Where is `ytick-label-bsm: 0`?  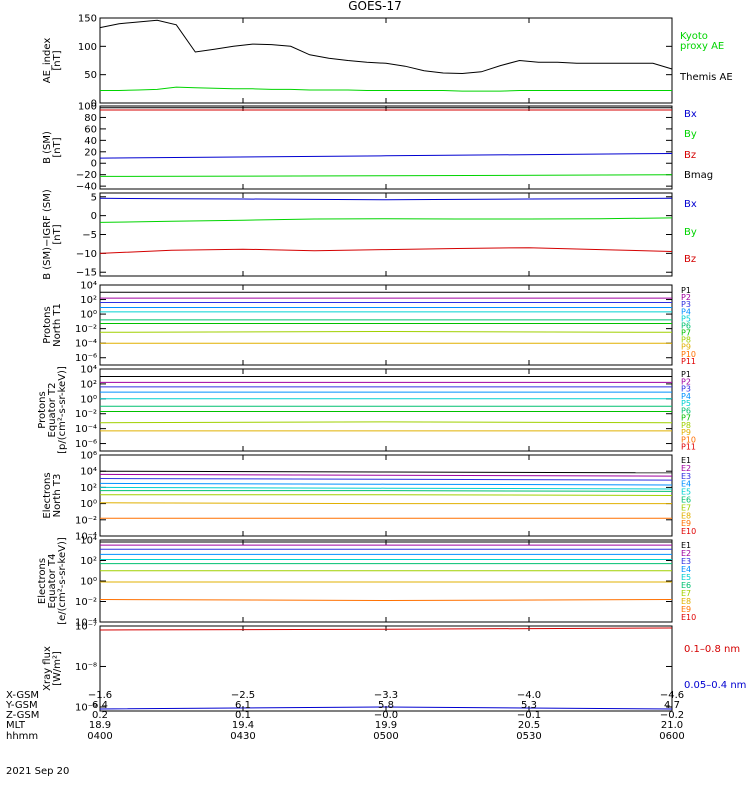 ytick-label-bsm: 0 is located at coordinates (94, 164).